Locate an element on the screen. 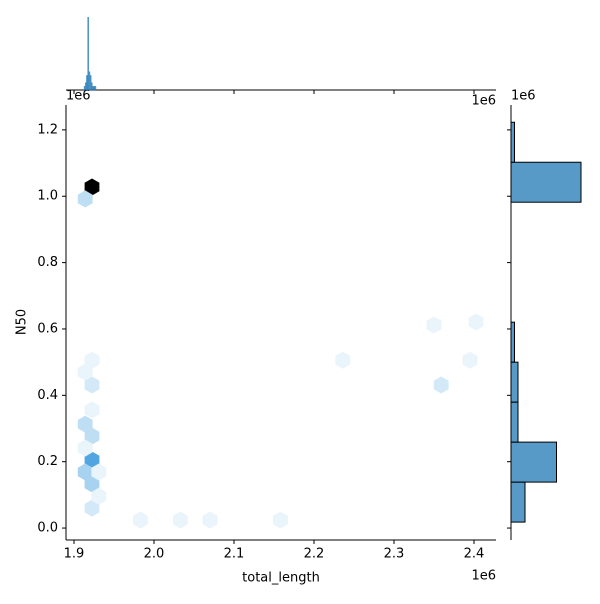 This screenshot has width=600, height=604. x-tick-label: 2.4 is located at coordinates (474, 554).